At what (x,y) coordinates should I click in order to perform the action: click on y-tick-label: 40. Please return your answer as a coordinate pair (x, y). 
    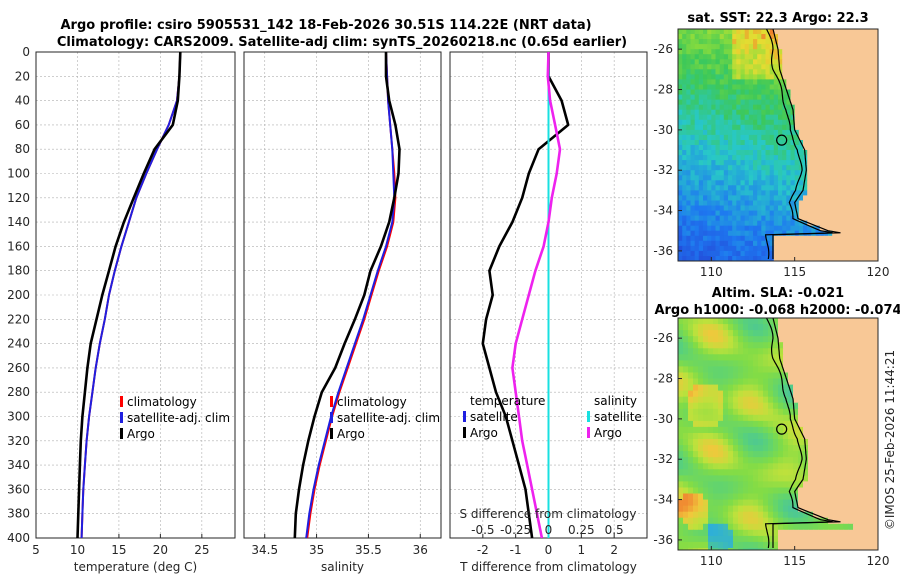
    Looking at the image, I should click on (22, 101).